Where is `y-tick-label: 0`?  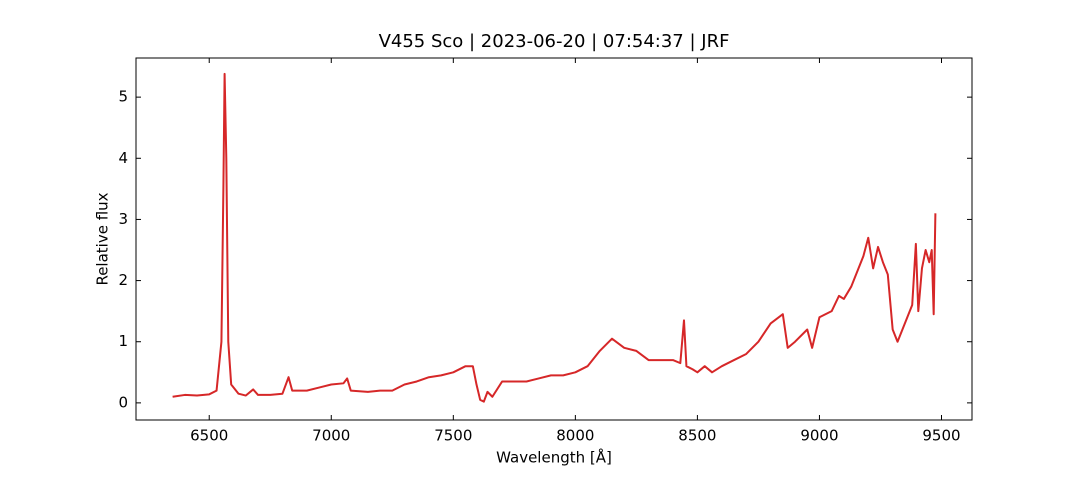 y-tick-label: 0 is located at coordinates (123, 402).